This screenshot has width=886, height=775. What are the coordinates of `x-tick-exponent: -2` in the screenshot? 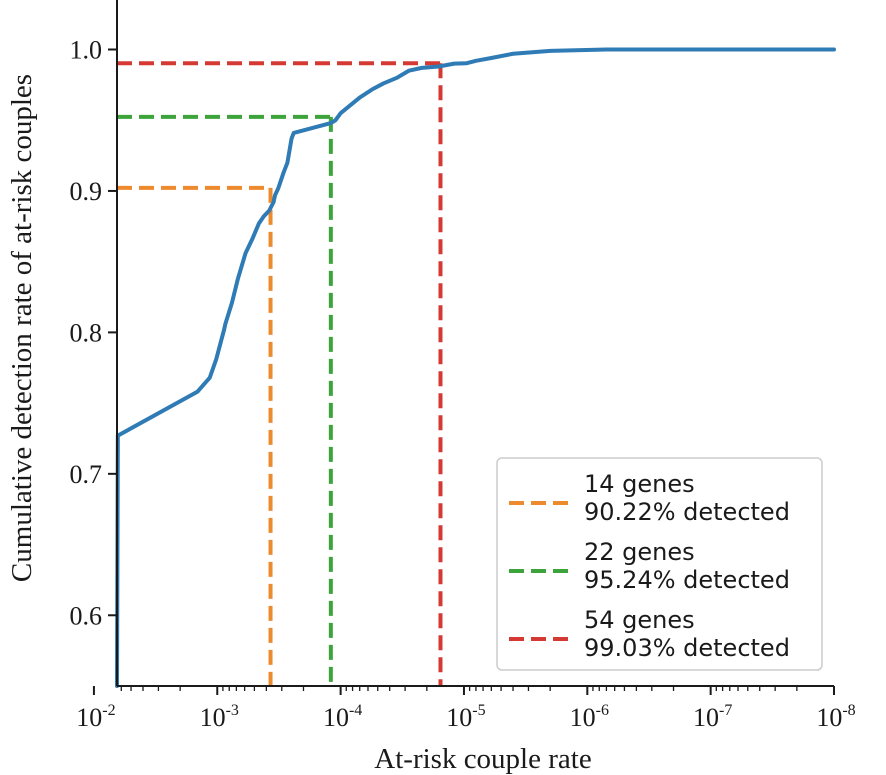 It's located at (108, 710).